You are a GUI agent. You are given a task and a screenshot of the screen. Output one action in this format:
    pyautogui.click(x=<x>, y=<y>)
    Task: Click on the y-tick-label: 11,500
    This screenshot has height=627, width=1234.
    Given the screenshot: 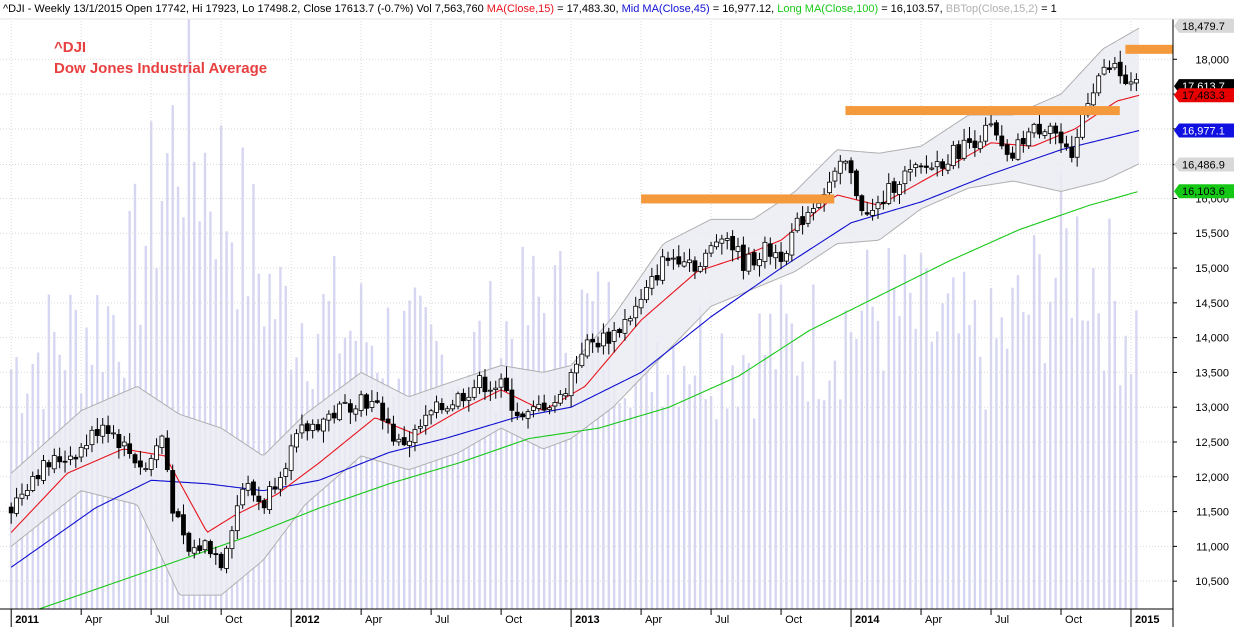 What is the action you would take?
    pyautogui.click(x=1212, y=513)
    